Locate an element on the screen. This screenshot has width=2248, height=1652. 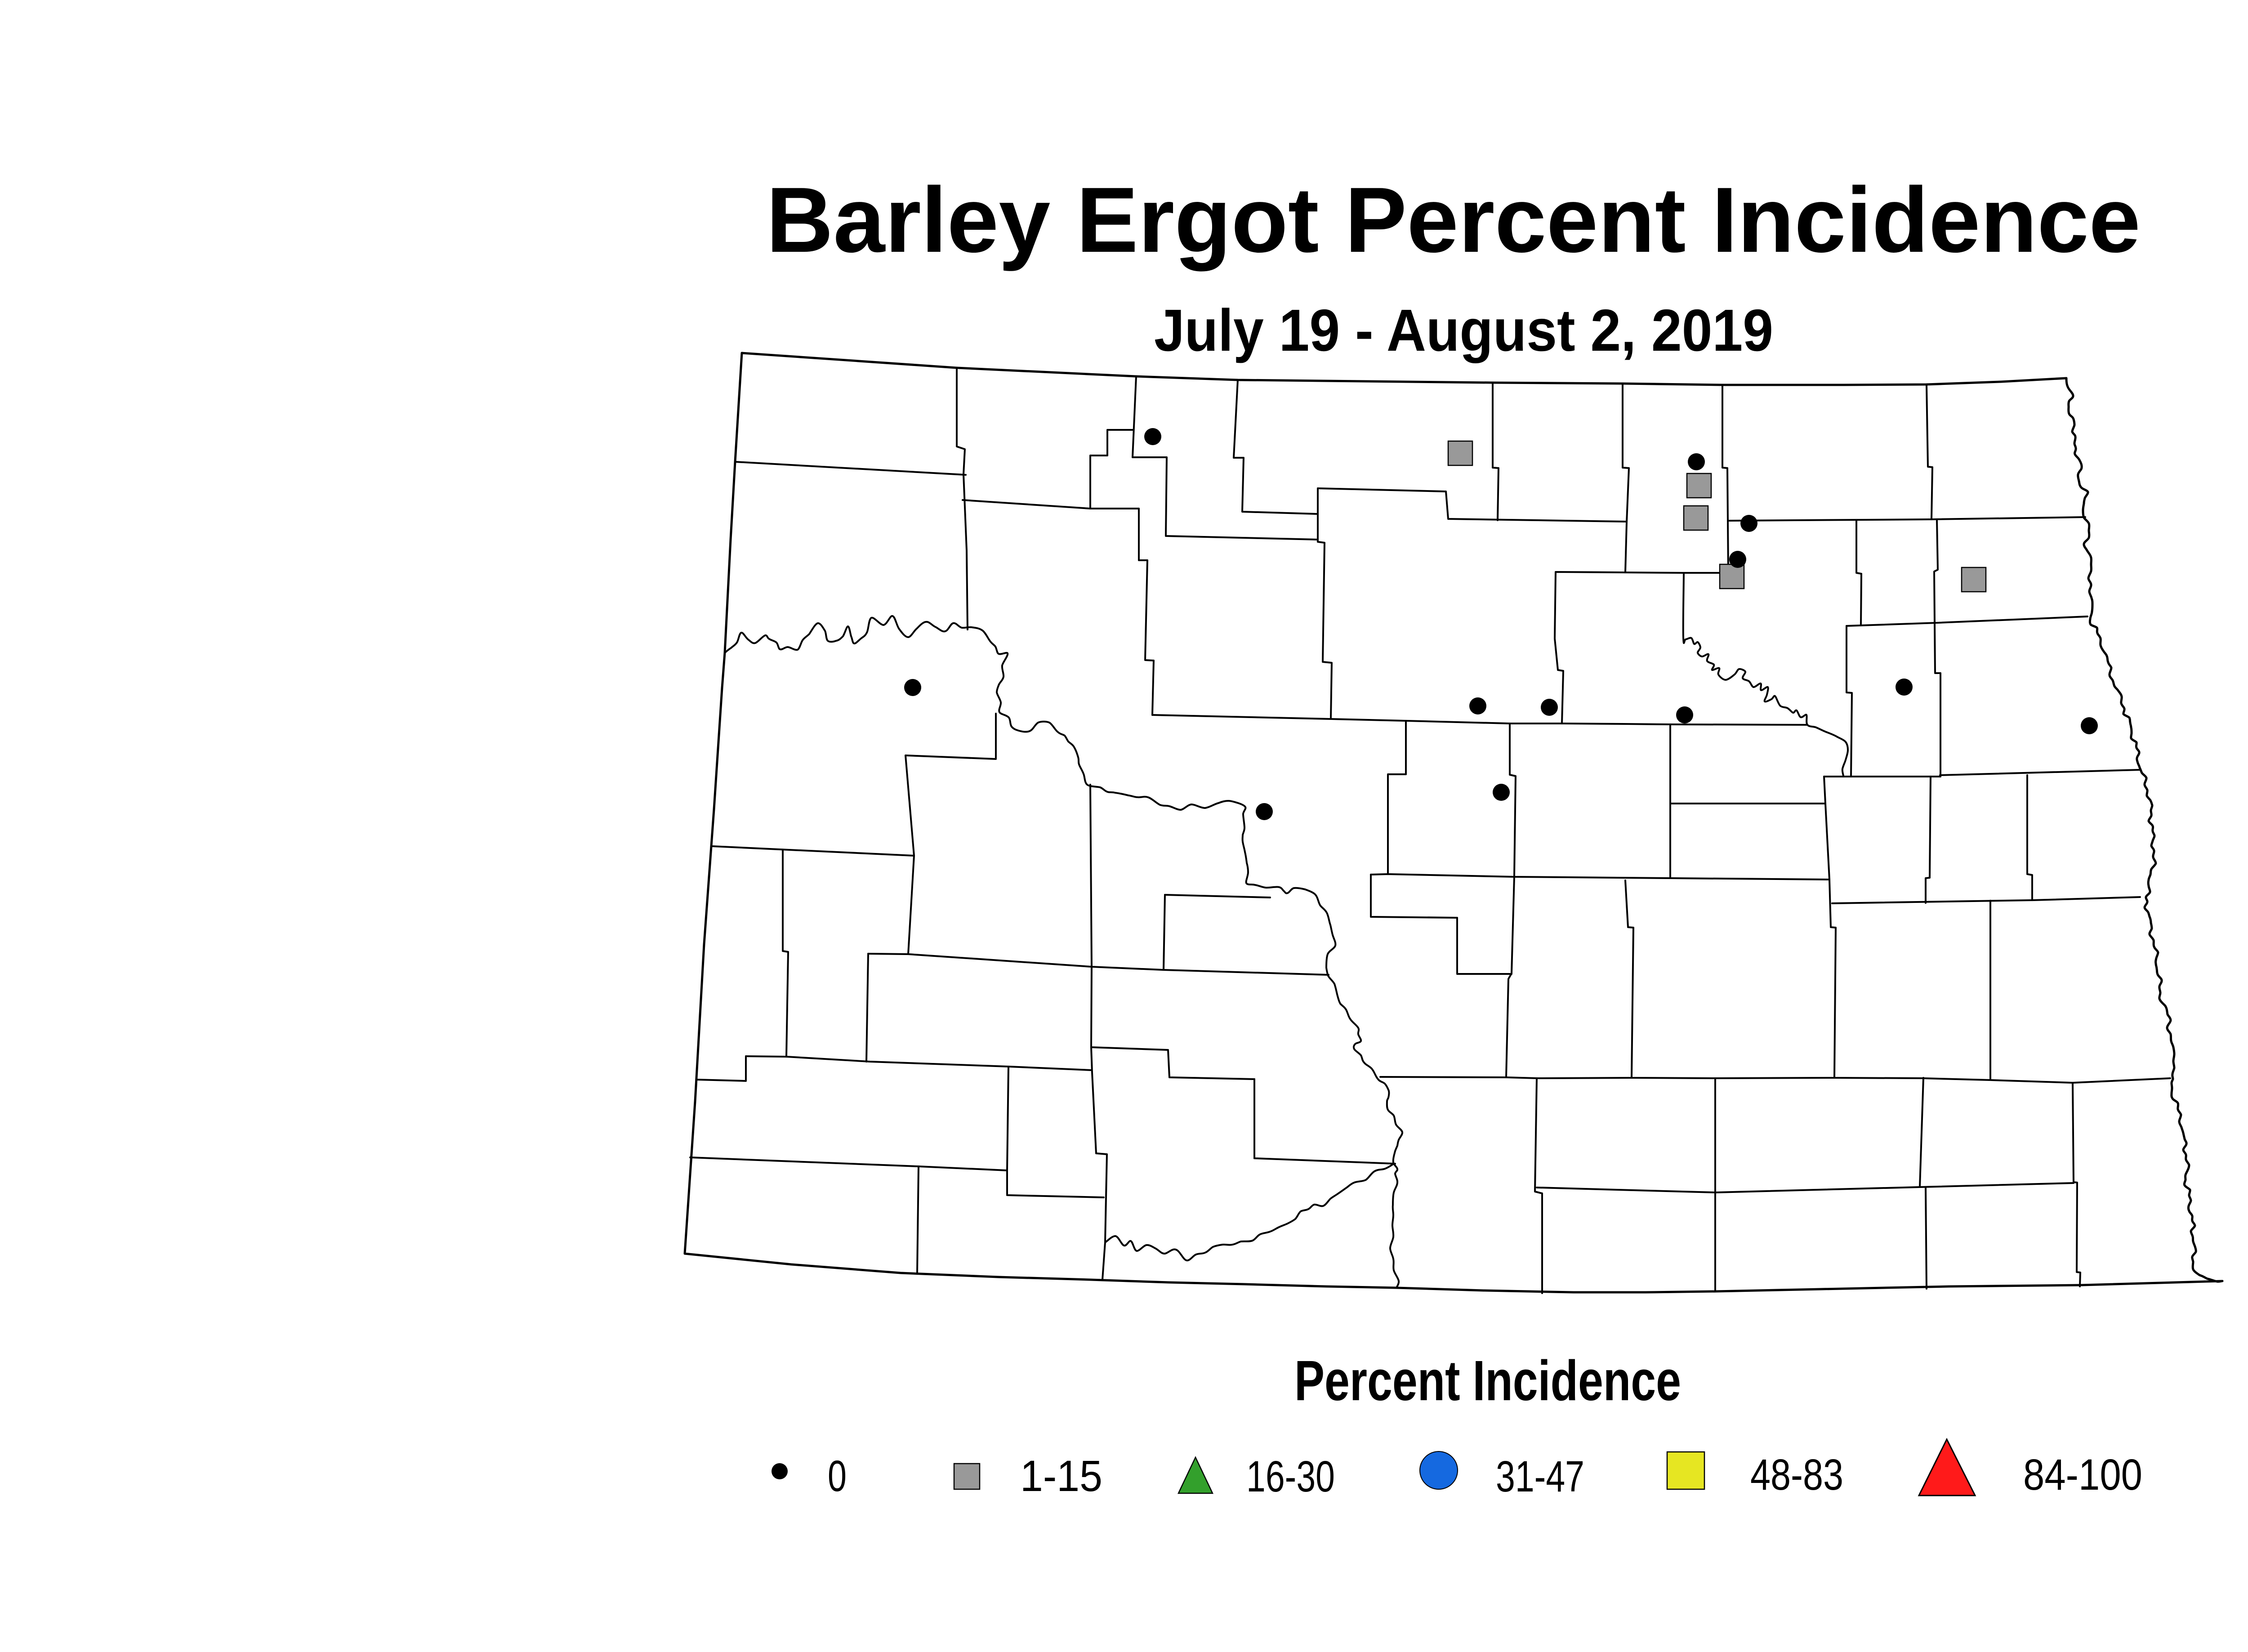
svg-text: 31-47 is located at coordinates (1540, 1476).